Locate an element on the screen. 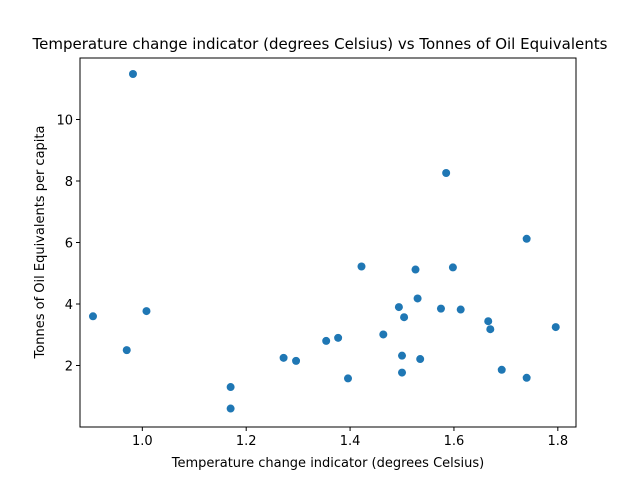  y-axis-label: Tonnes of Oil Equivalents per capita is located at coordinates (40, 243).